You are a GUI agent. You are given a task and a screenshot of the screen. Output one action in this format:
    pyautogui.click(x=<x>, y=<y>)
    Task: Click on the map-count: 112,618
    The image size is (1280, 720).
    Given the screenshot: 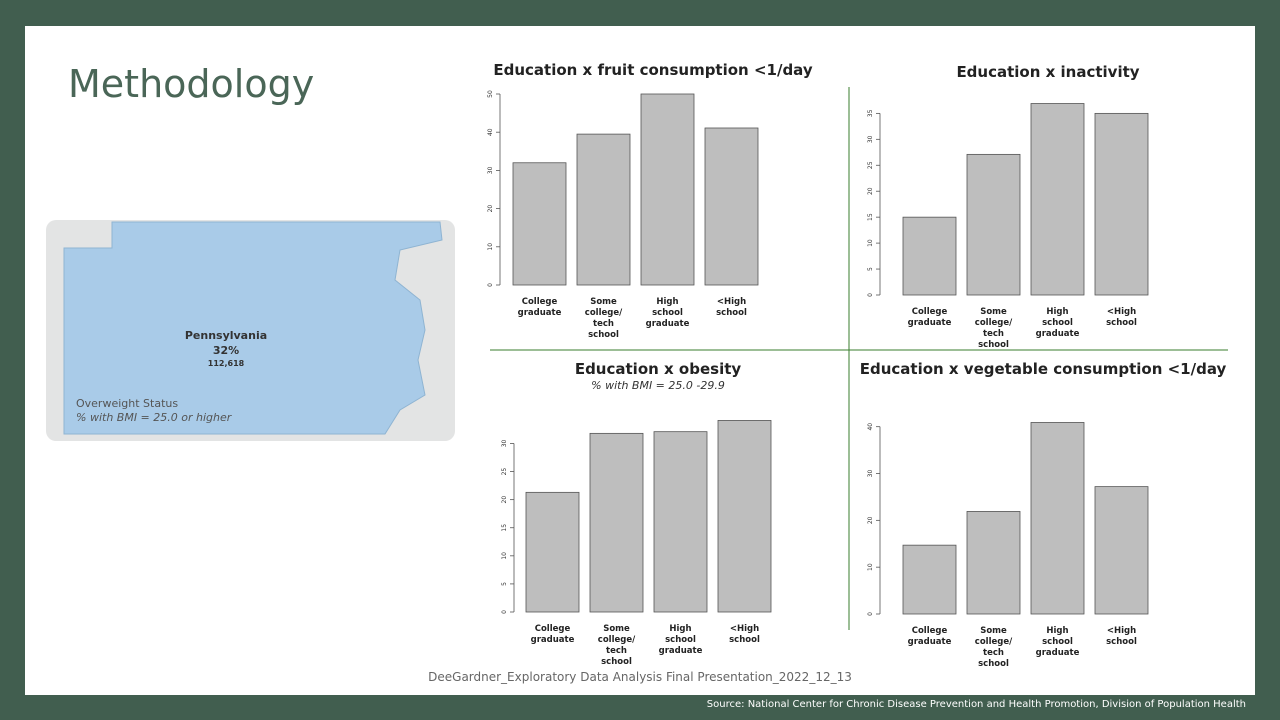 What is the action you would take?
    pyautogui.click(x=226, y=363)
    